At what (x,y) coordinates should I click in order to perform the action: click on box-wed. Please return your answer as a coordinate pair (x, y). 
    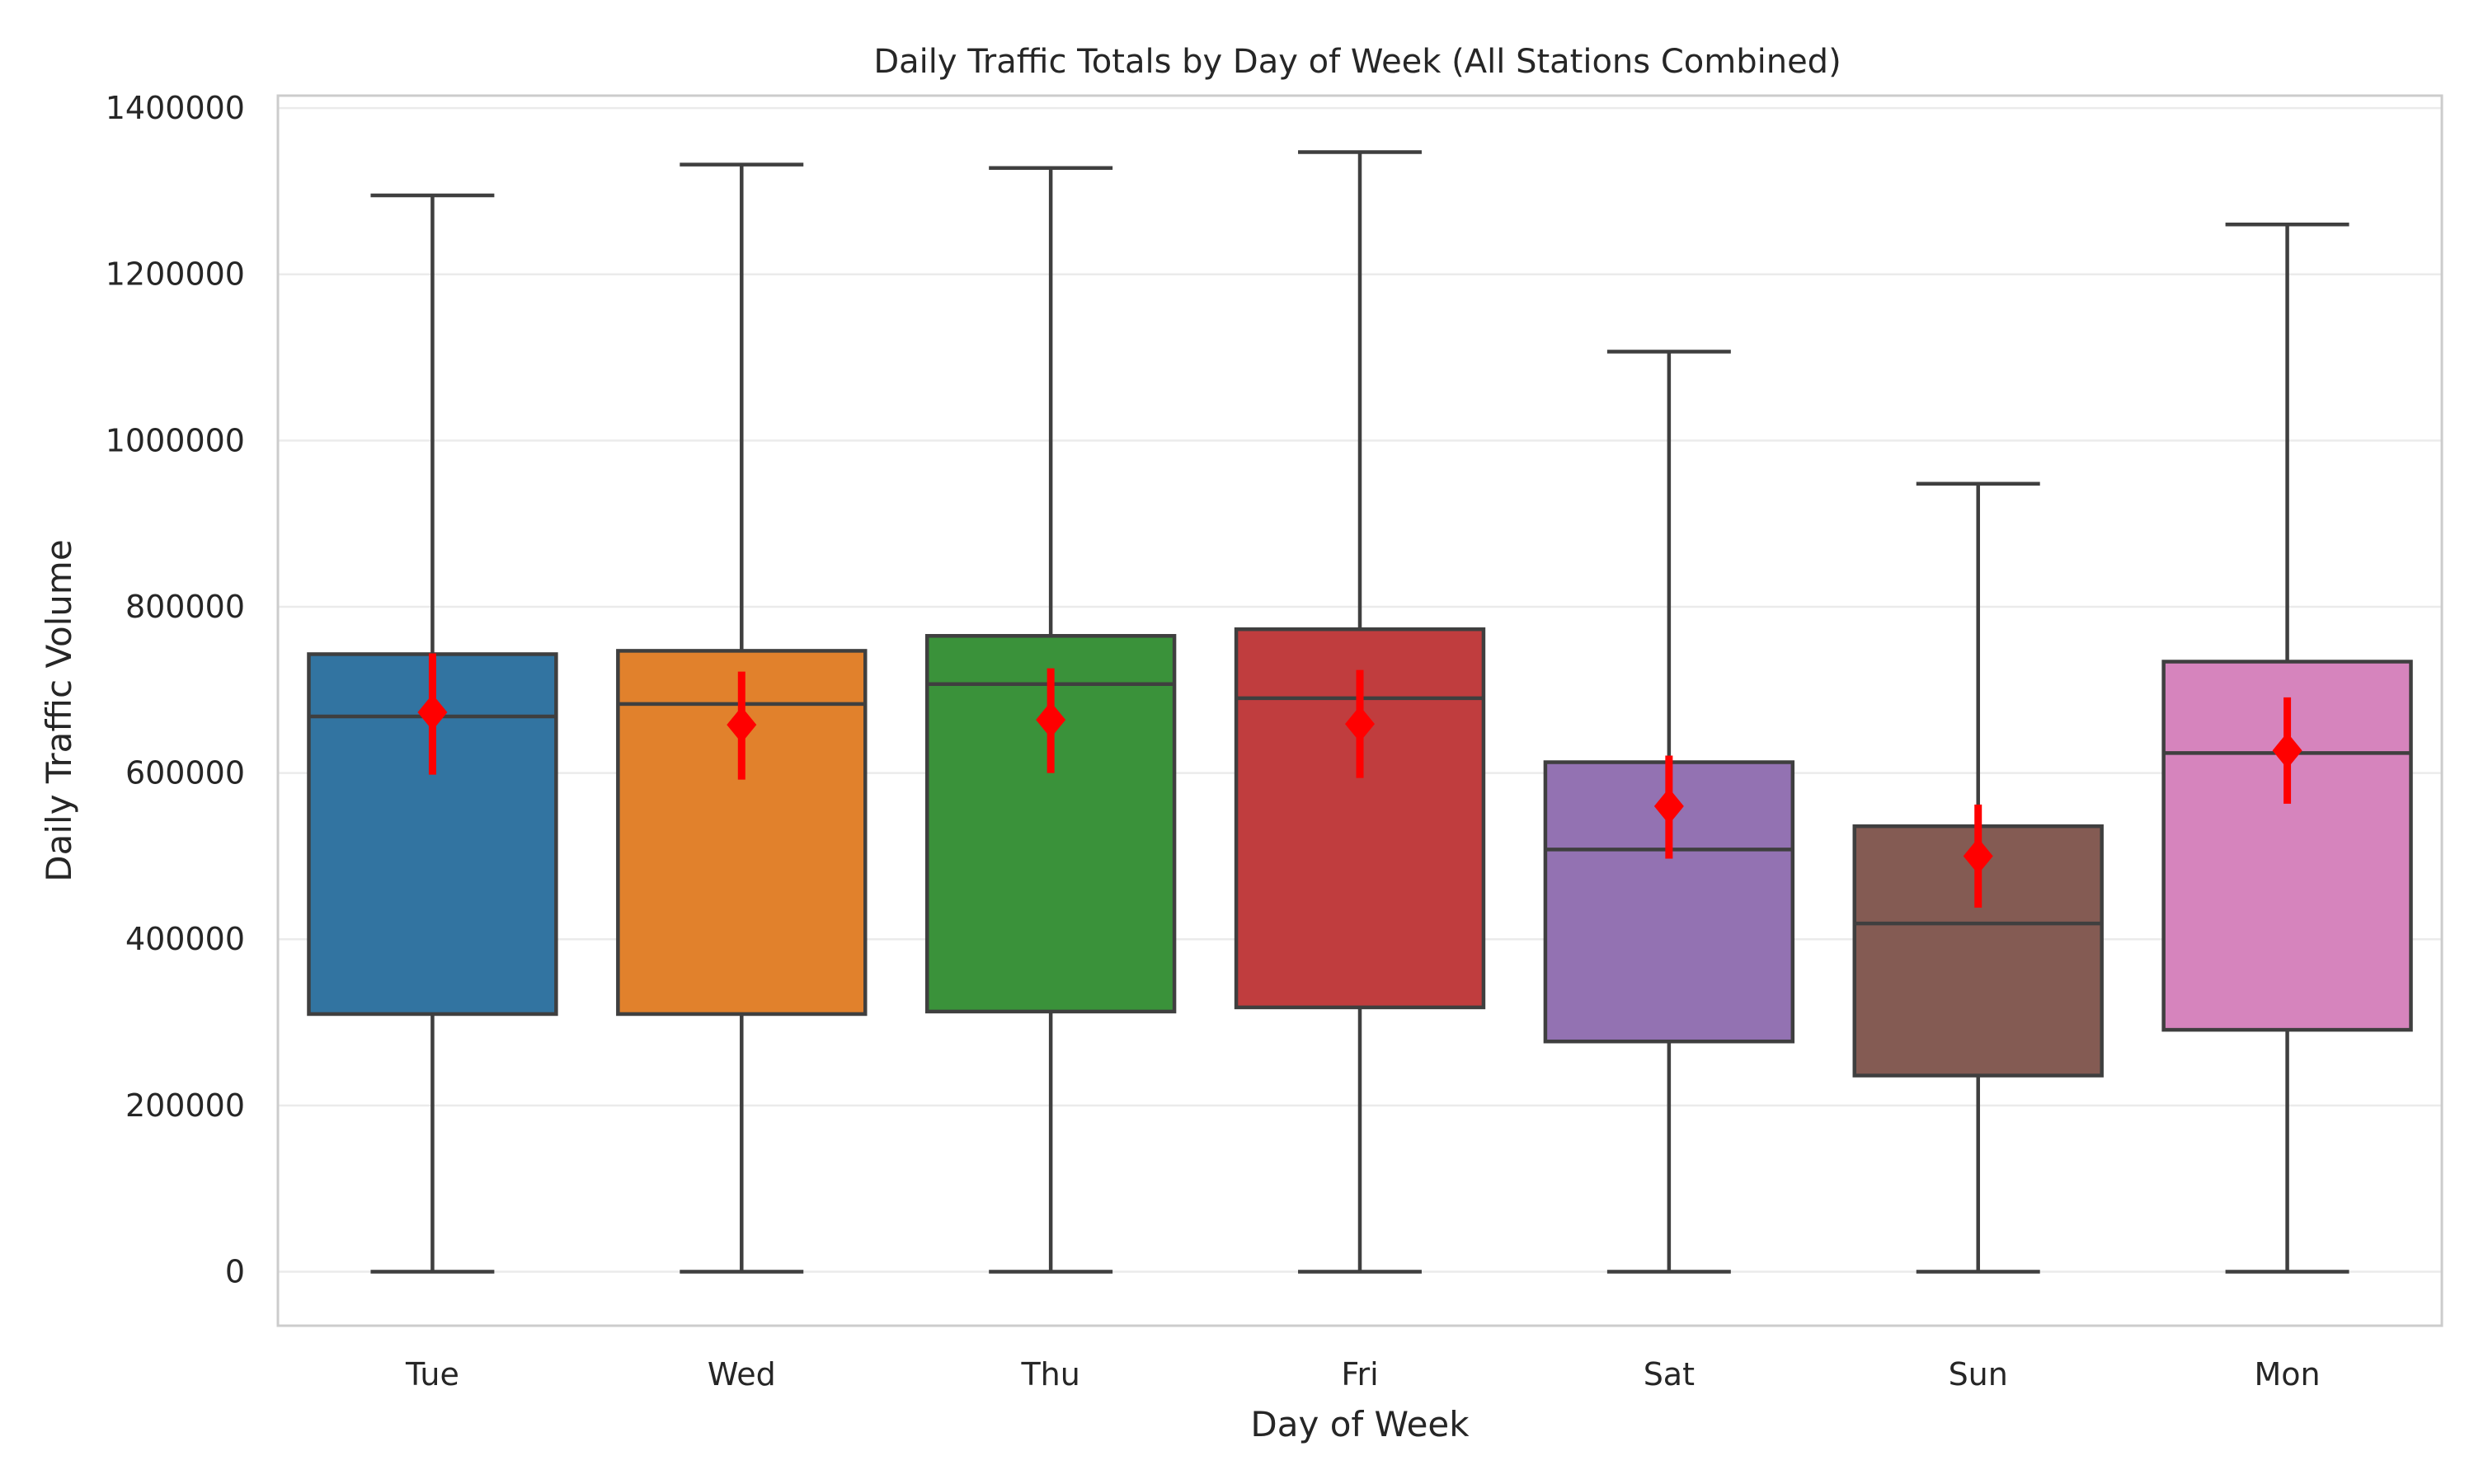
    Looking at the image, I should click on (742, 718).